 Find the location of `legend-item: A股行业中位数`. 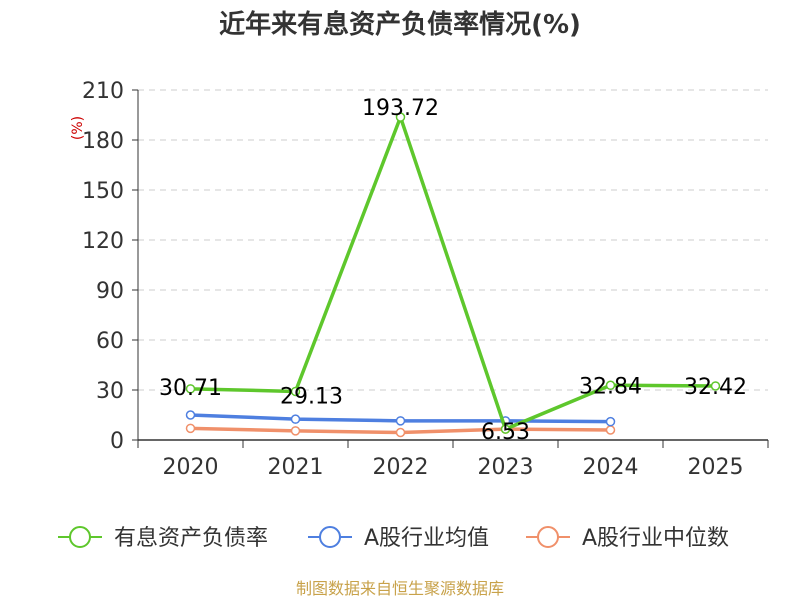

legend-item: A股行业中位数 is located at coordinates (627, 538).